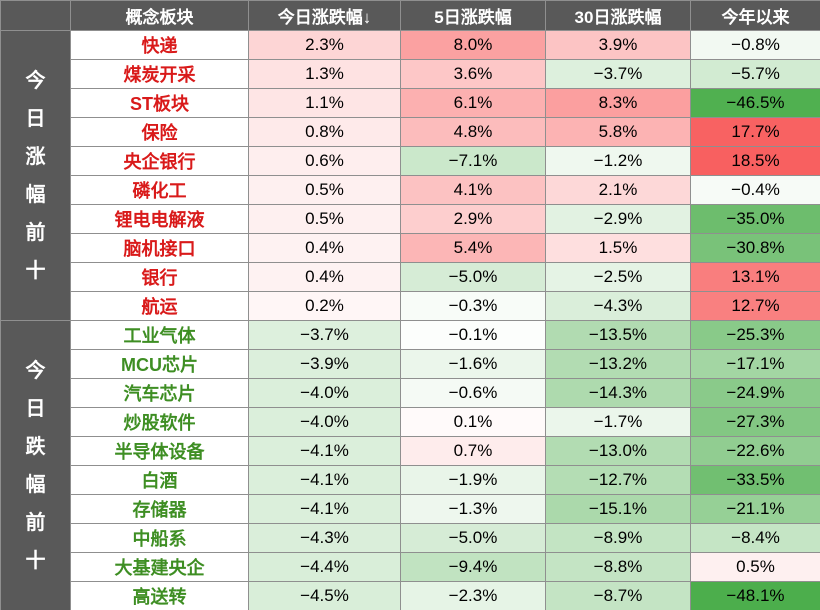 This screenshot has height=610, width=820. I want to click on table-row: 磷化工 0.5% 4.1% 2.1% −0.4%, so click(410, 190).